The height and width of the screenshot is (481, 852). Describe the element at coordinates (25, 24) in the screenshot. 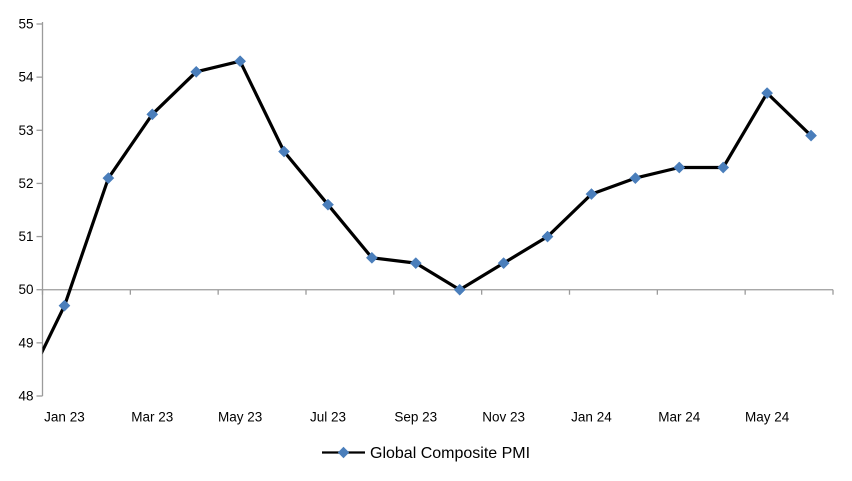

I see `y-axis-tick-label: 55` at that location.